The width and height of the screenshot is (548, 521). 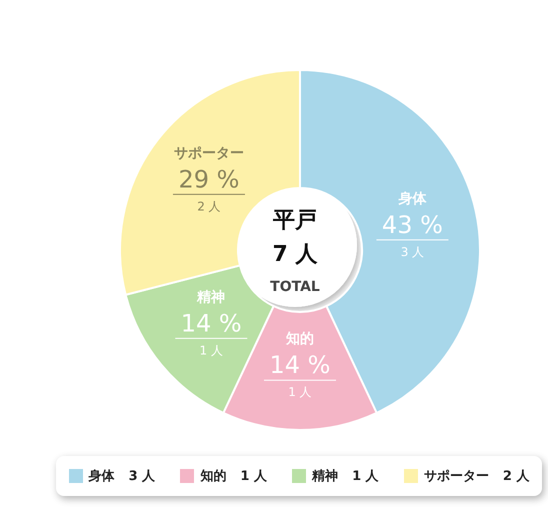 I want to click on legend-label: 知的, so click(x=213, y=476).